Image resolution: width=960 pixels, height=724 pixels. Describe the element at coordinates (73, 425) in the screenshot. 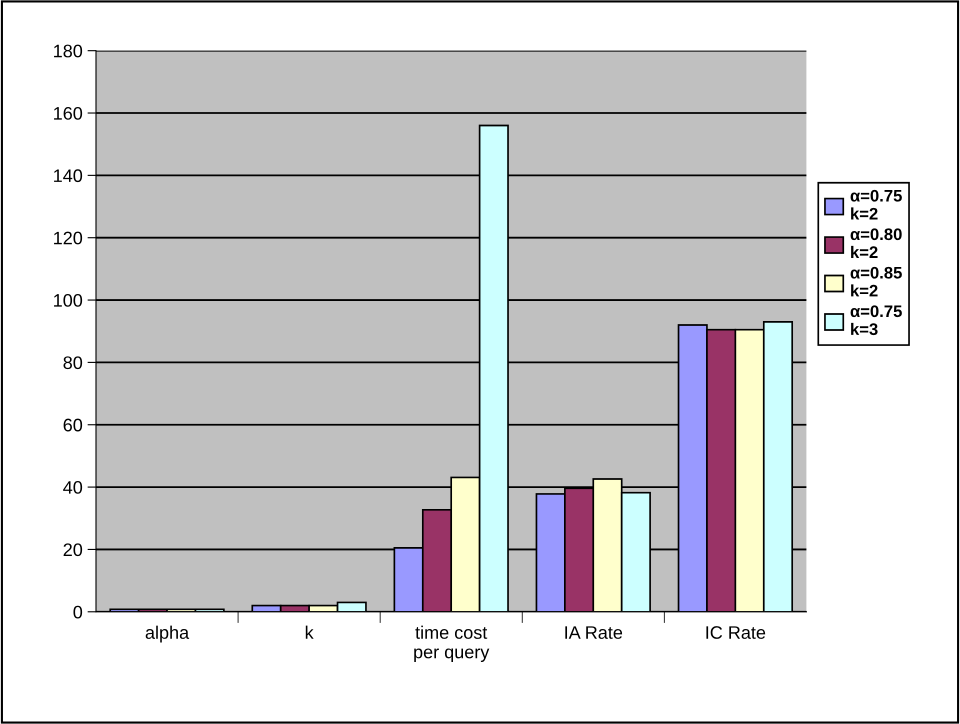

I see `y-tick-label: 60` at that location.